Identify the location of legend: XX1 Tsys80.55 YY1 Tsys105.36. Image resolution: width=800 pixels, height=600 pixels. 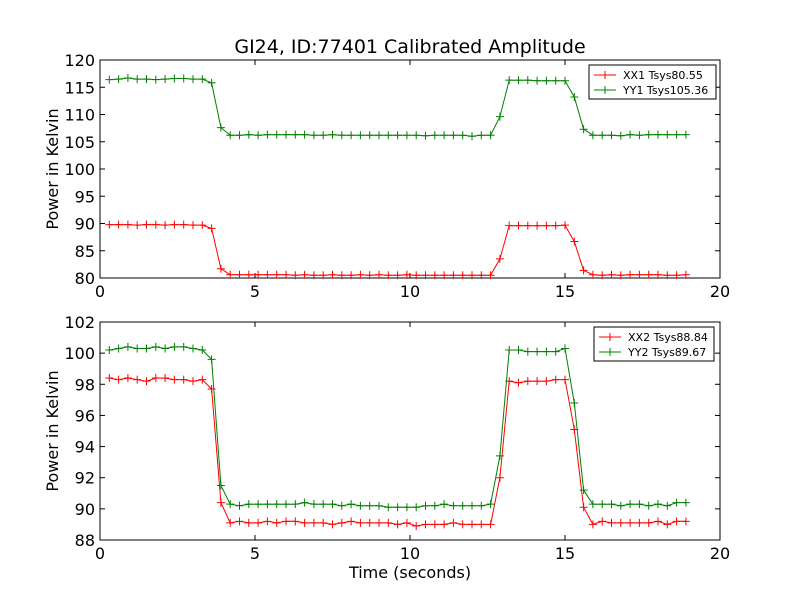
(652, 82).